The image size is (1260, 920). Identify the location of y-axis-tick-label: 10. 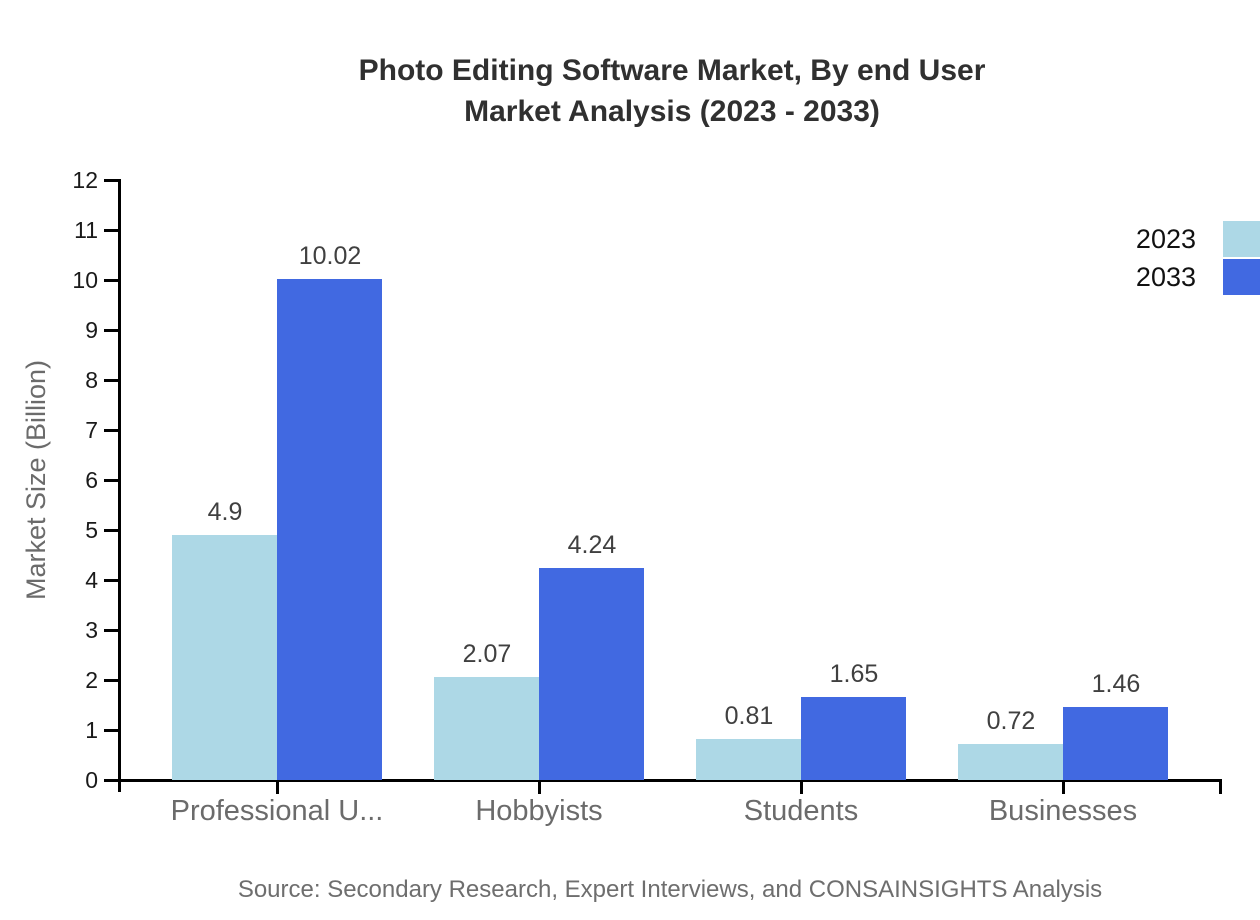
(85, 280).